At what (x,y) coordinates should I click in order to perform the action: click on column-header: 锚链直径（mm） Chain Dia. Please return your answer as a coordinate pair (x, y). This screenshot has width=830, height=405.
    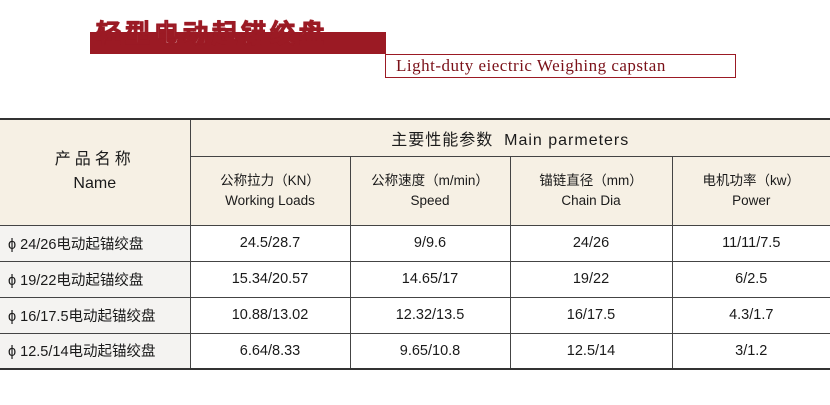
    Looking at the image, I should click on (591, 190).